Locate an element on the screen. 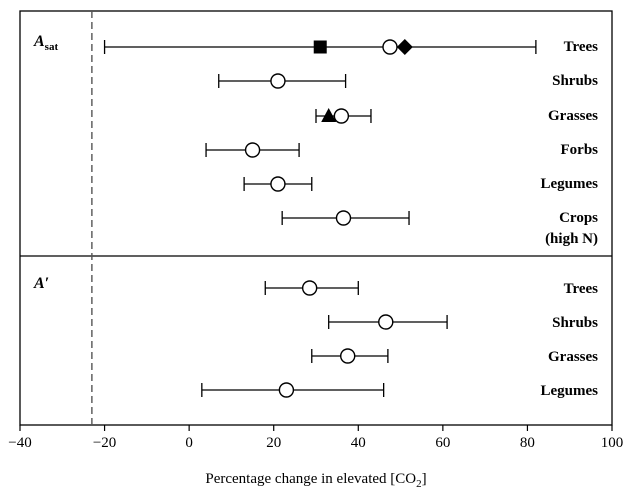  panel-label: A′ is located at coordinates (41, 283).